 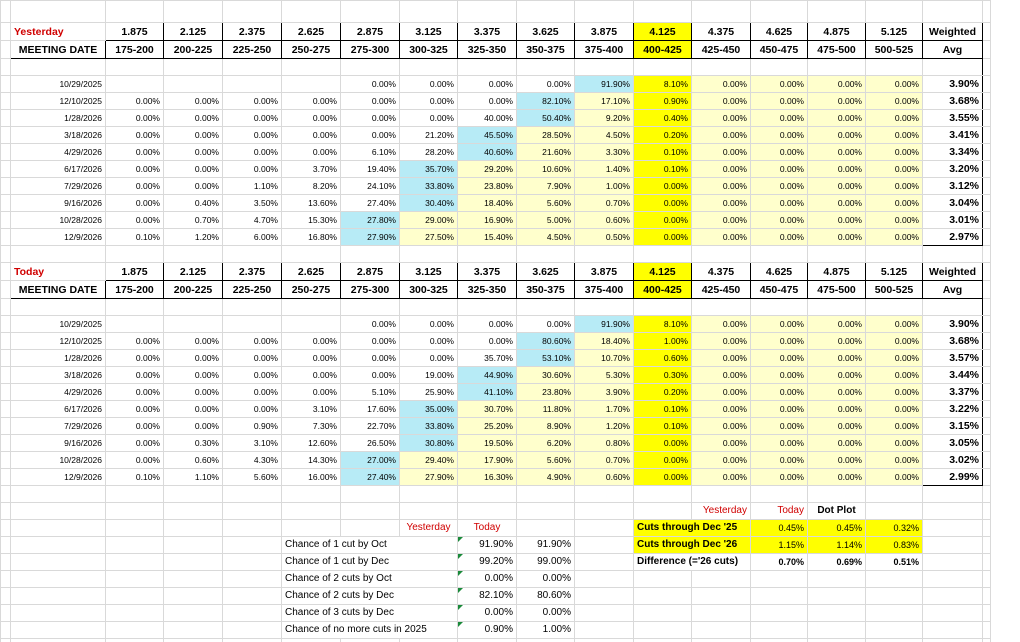 What do you see at coordinates (134, 49) in the screenshot?
I see `range-header: 175-200` at bounding box center [134, 49].